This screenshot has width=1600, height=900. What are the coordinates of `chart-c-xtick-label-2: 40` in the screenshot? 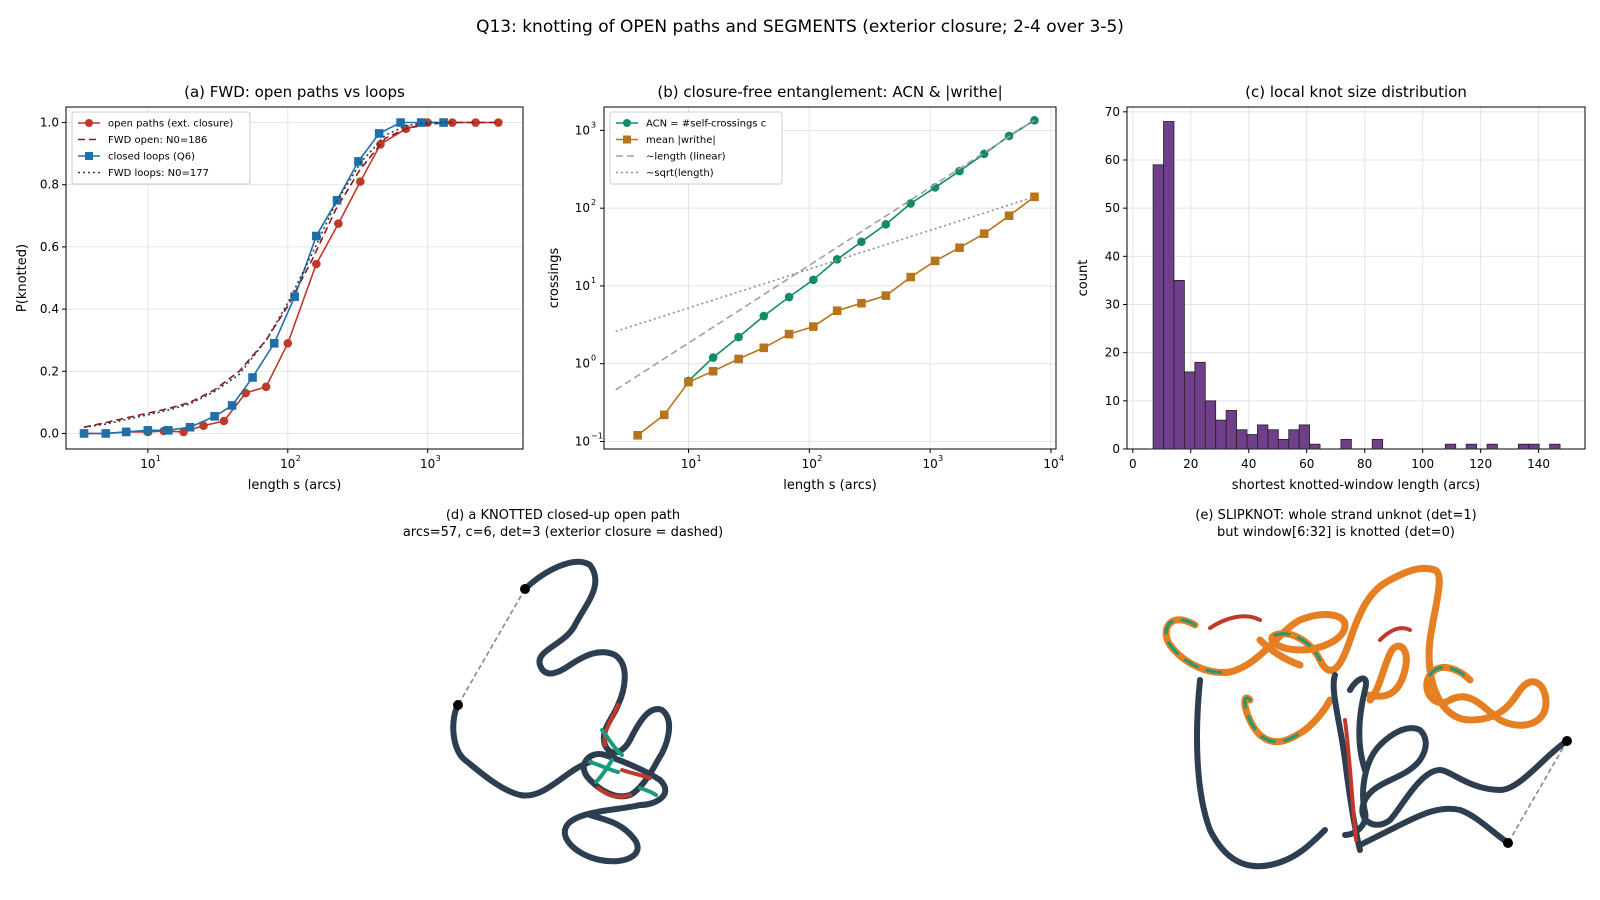 It's located at (1248, 464).